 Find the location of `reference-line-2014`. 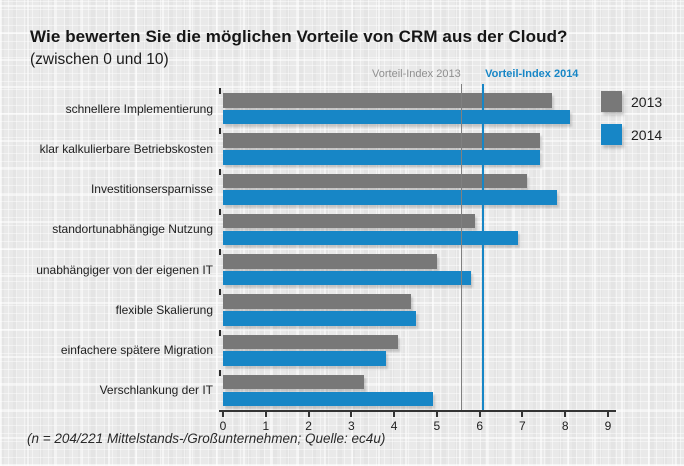

reference-line-2014 is located at coordinates (483, 247).